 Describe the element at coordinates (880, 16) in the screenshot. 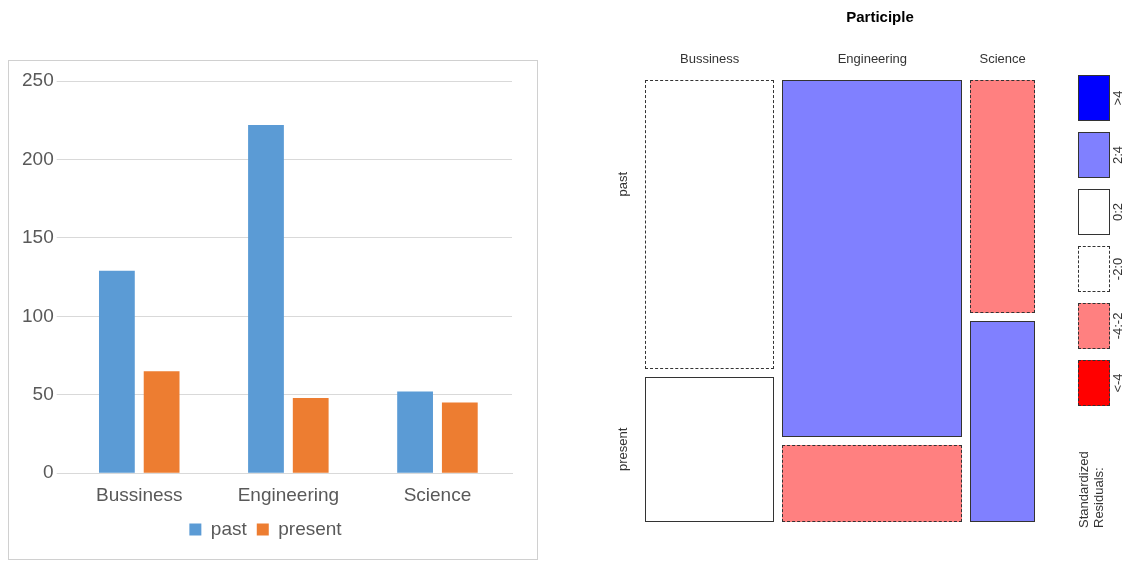

I see `text: Participle` at that location.